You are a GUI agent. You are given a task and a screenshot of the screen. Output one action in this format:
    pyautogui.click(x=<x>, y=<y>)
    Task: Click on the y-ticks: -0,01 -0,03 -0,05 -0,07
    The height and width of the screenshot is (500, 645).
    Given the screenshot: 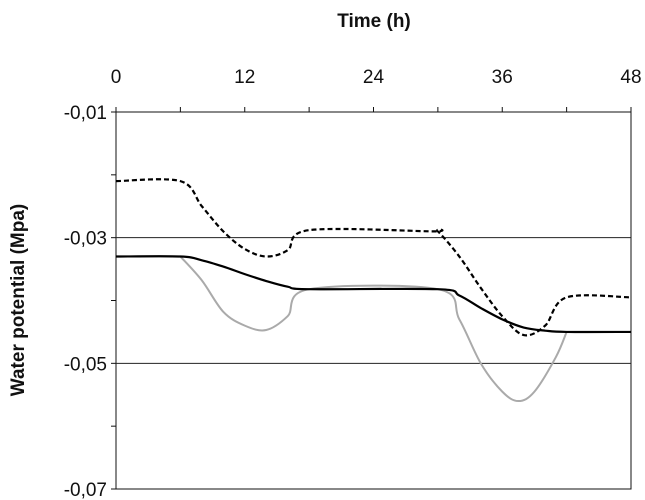 What is the action you would take?
    pyautogui.click(x=90, y=301)
    